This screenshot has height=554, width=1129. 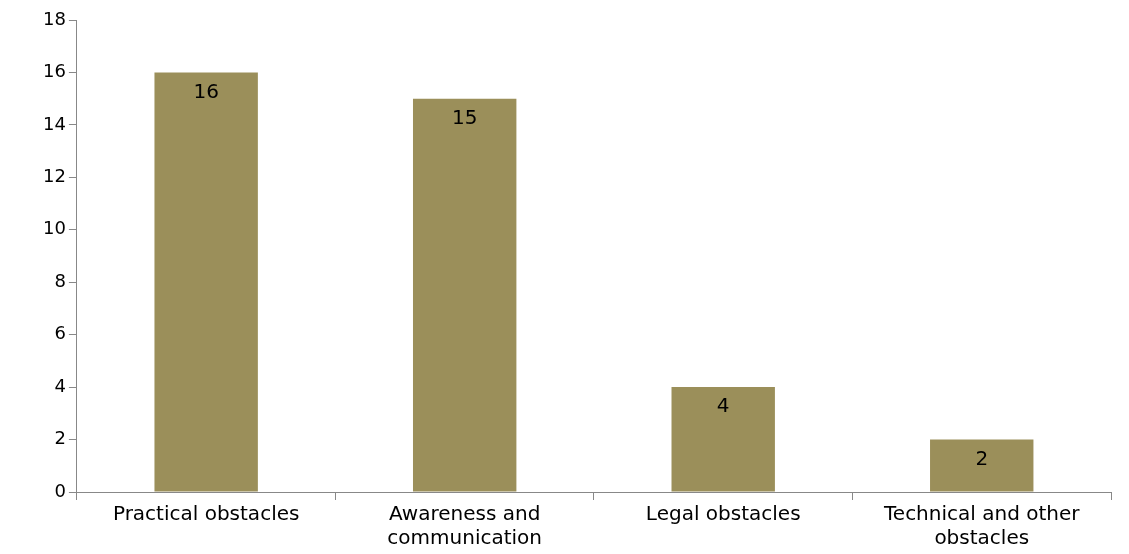 I want to click on x-tick-label: Awareness and communication, so click(x=465, y=525).